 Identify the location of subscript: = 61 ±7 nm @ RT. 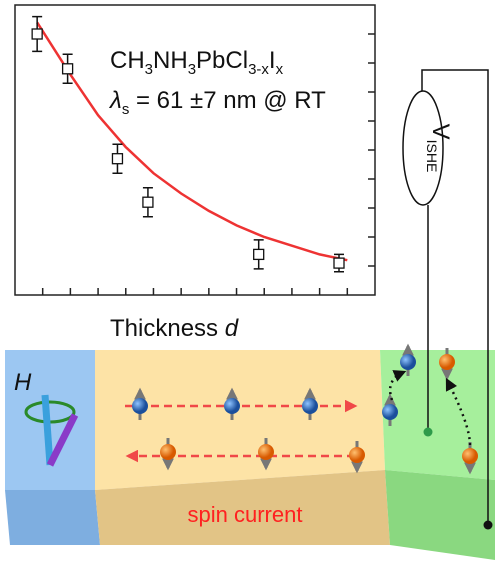
(227, 100).